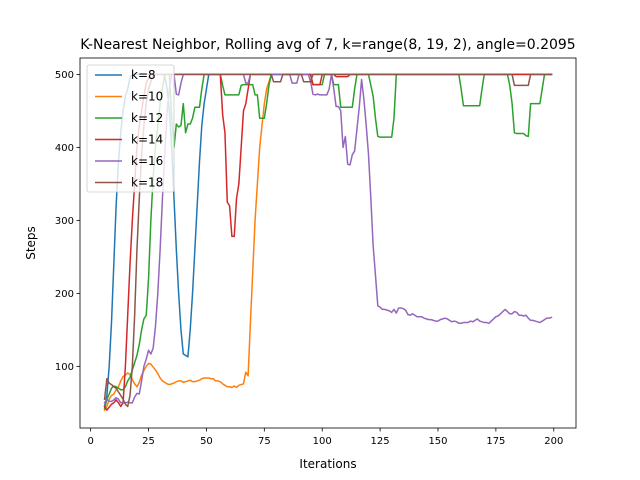 The image size is (640, 480). What do you see at coordinates (64, 367) in the screenshot?
I see `y-tick-label: 100` at bounding box center [64, 367].